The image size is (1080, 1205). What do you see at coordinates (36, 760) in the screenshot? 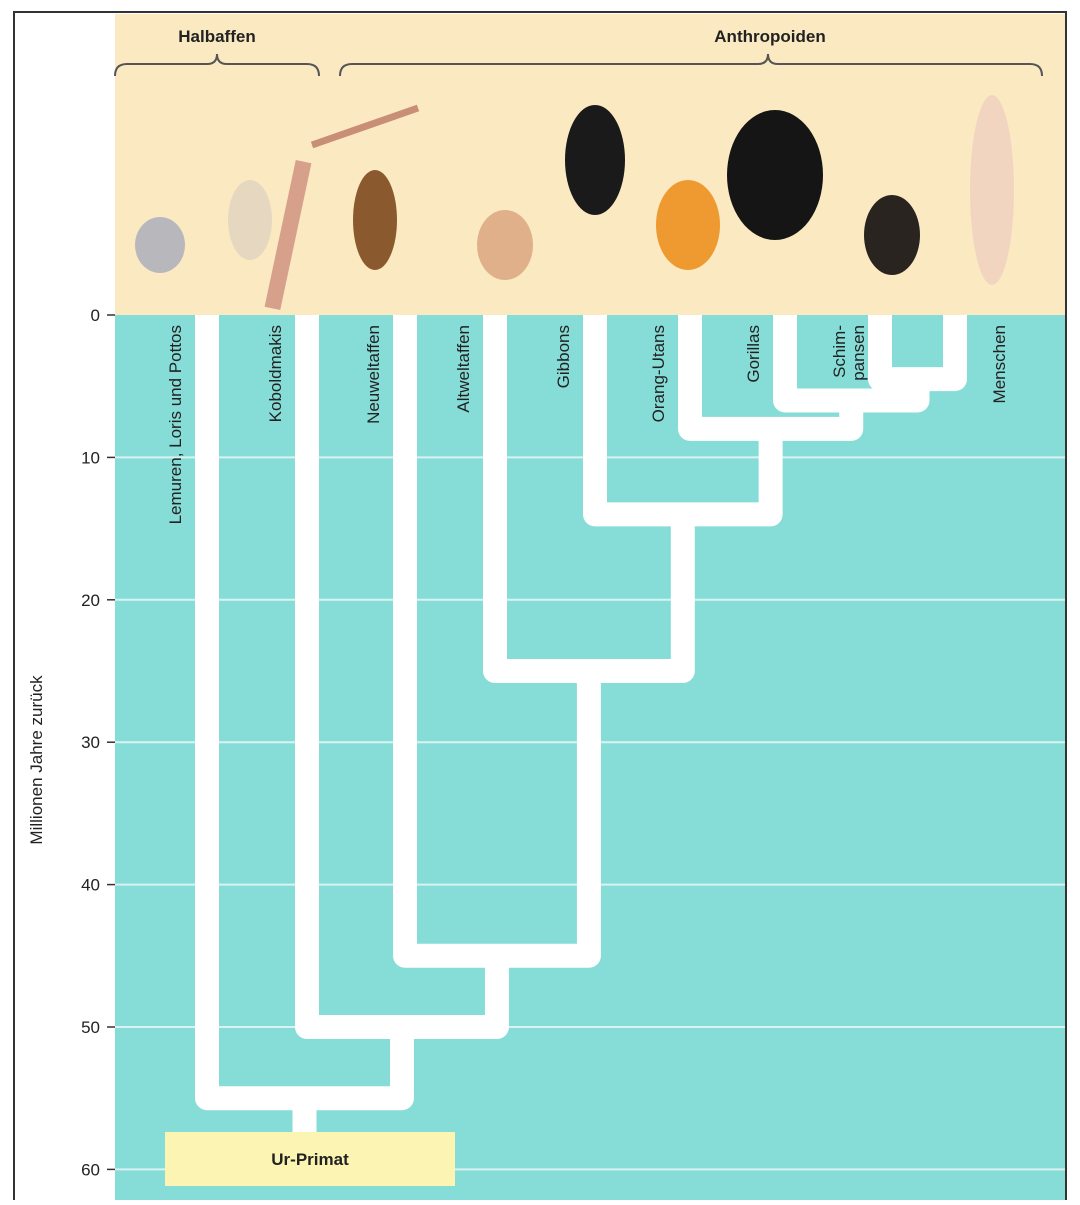
I see `axis-label: Millionen Jahre zurück` at bounding box center [36, 760].